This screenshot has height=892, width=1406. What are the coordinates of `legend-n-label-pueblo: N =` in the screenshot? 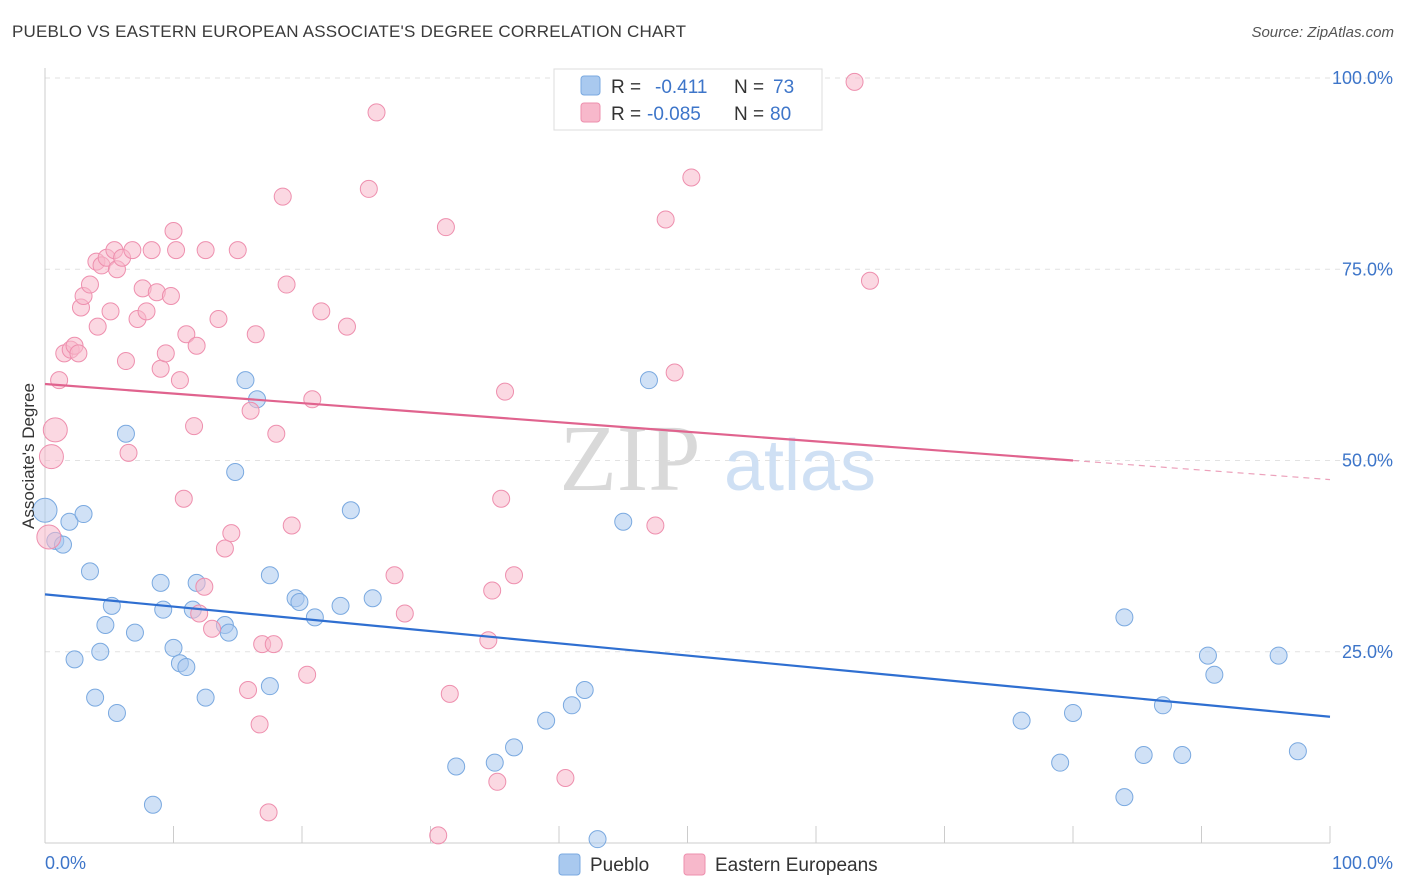 It's located at (749, 87).